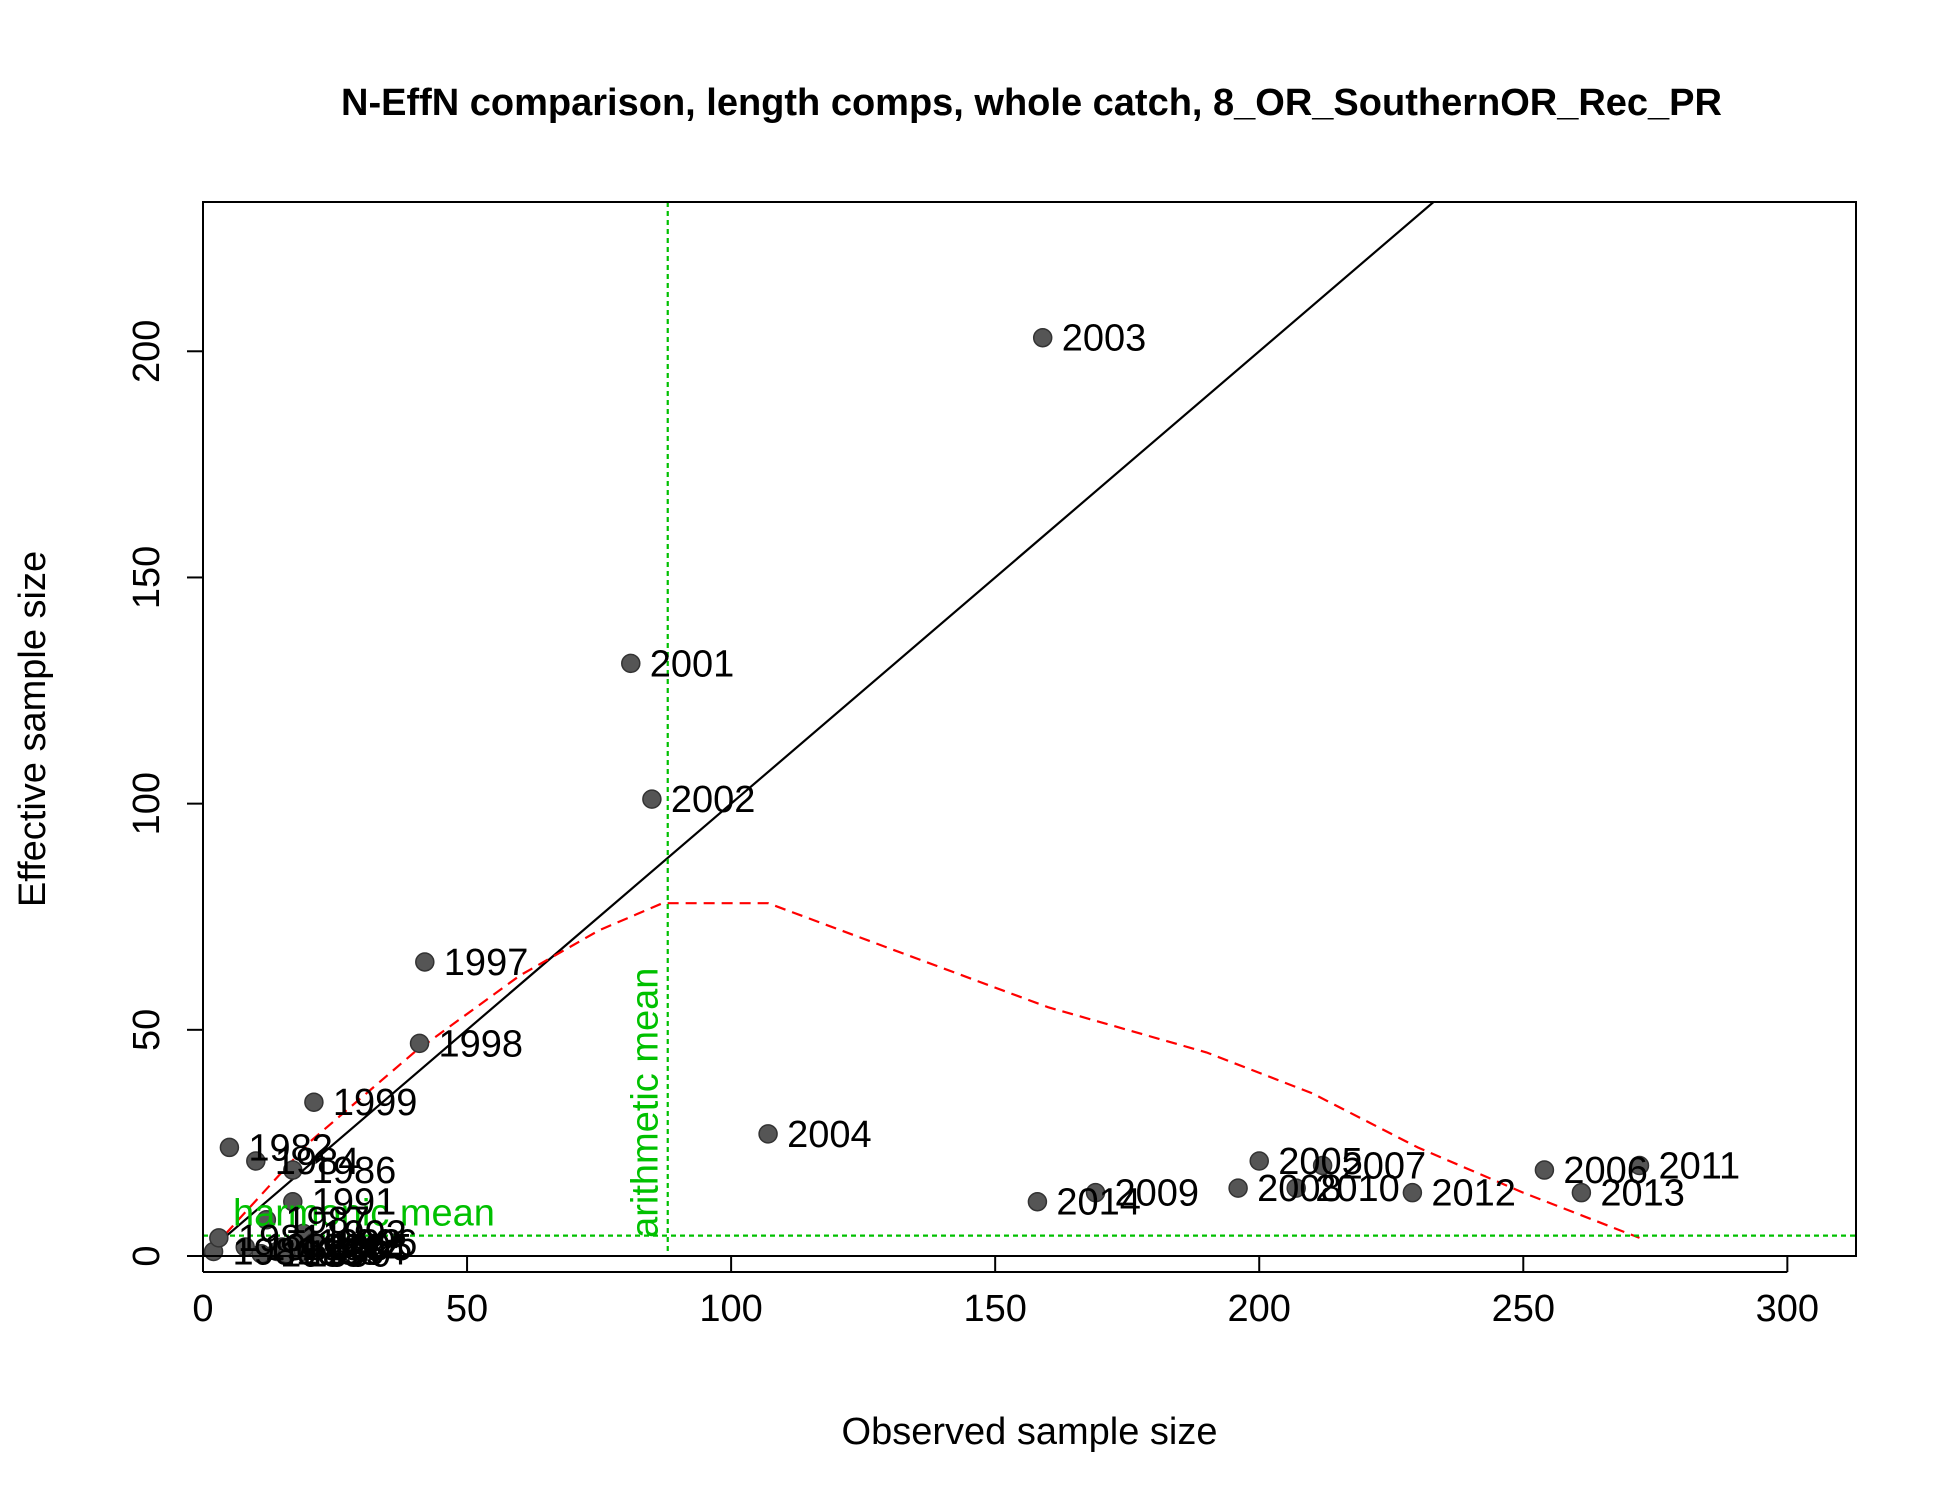  I want to click on y-tick-label: 0, so click(147, 1255).